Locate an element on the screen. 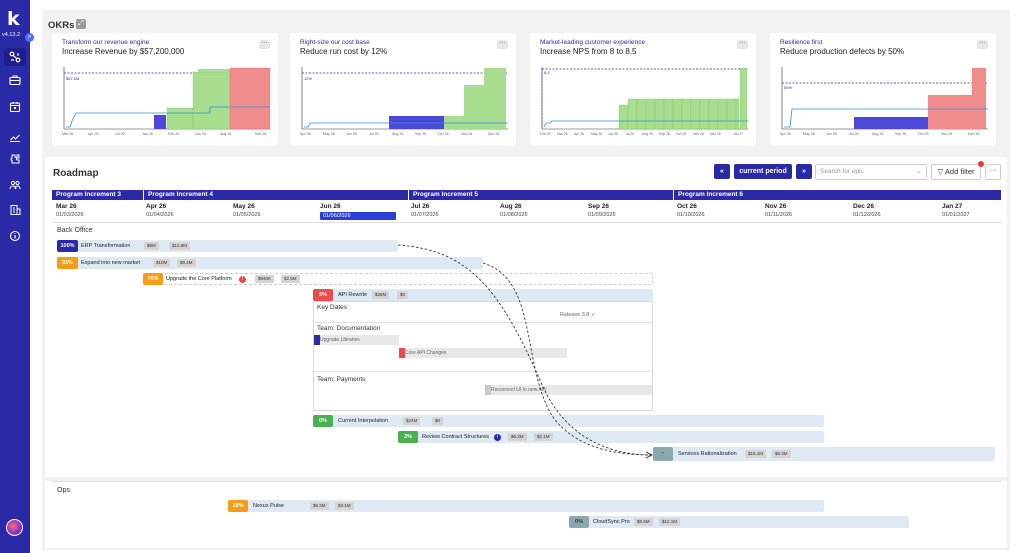 The width and height of the screenshot is (1024, 553). user-avatar is located at coordinates (14, 527).